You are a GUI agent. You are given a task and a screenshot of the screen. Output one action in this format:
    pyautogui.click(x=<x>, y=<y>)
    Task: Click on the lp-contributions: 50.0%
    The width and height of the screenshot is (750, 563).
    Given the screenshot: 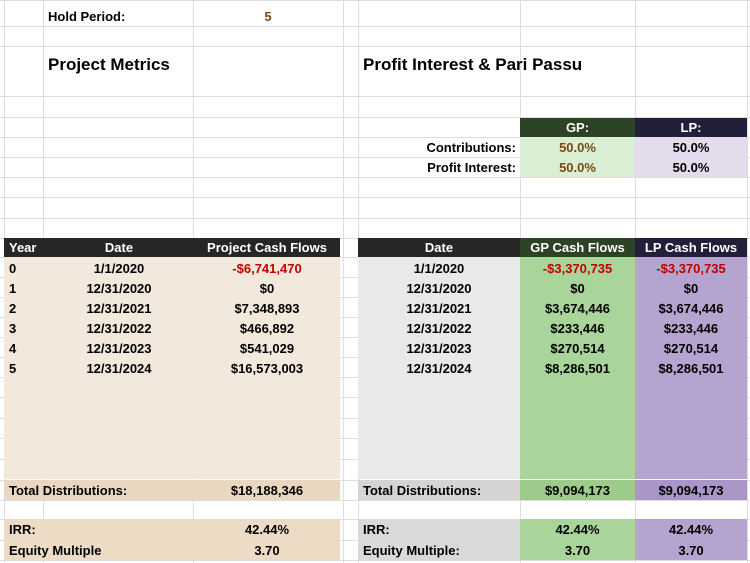 What is the action you would take?
    pyautogui.click(x=691, y=147)
    